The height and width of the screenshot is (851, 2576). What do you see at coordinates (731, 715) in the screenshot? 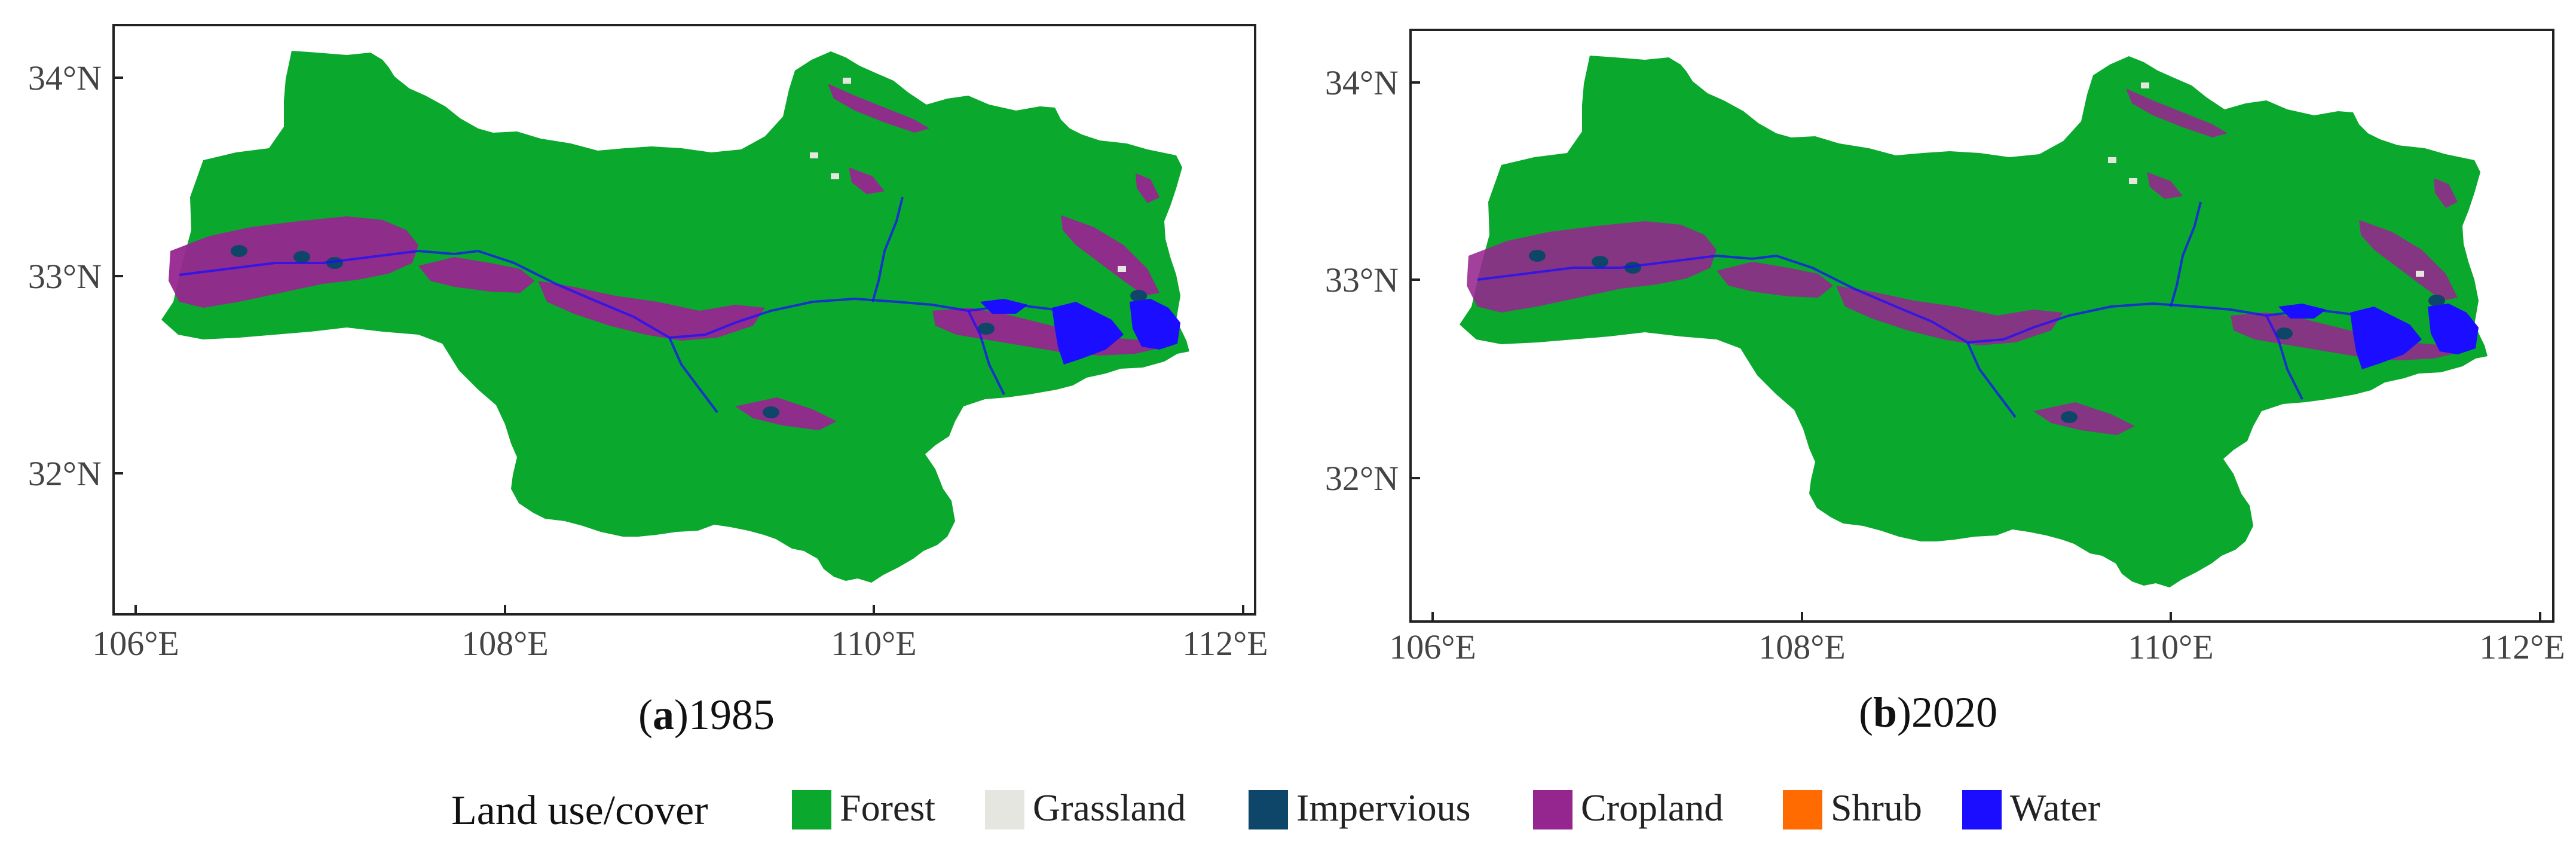
I see `caption-year: 1985` at bounding box center [731, 715].